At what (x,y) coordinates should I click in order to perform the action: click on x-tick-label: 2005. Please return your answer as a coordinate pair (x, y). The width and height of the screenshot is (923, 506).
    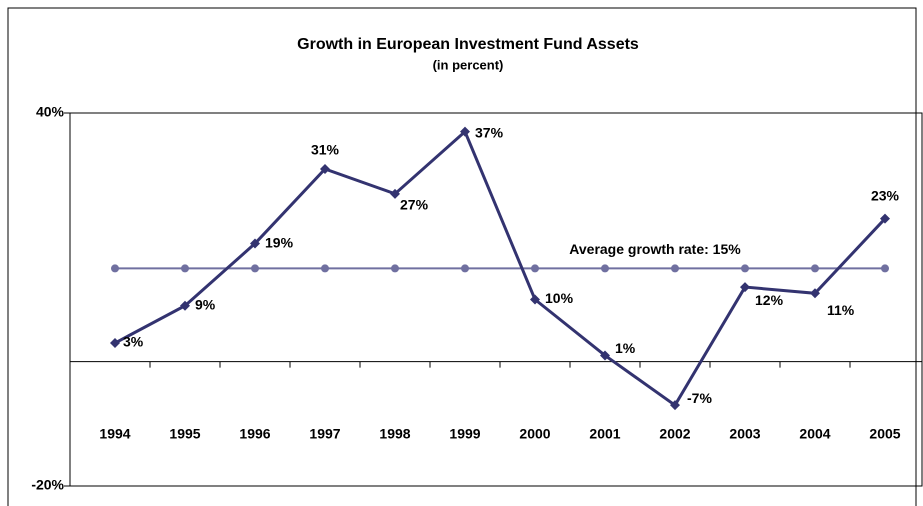
    Looking at the image, I should click on (884, 434).